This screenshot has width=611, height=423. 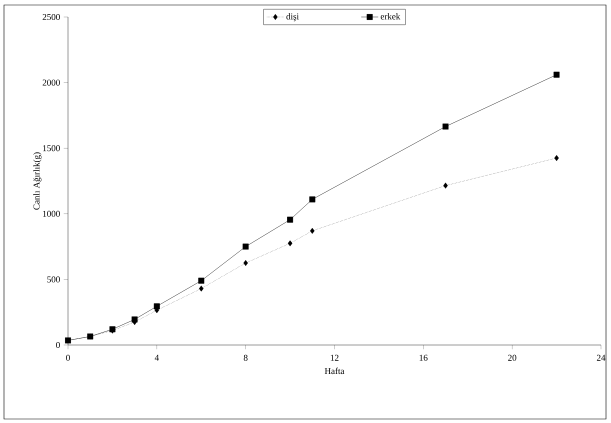 I want to click on x-tick-label: 4, so click(x=156, y=357).